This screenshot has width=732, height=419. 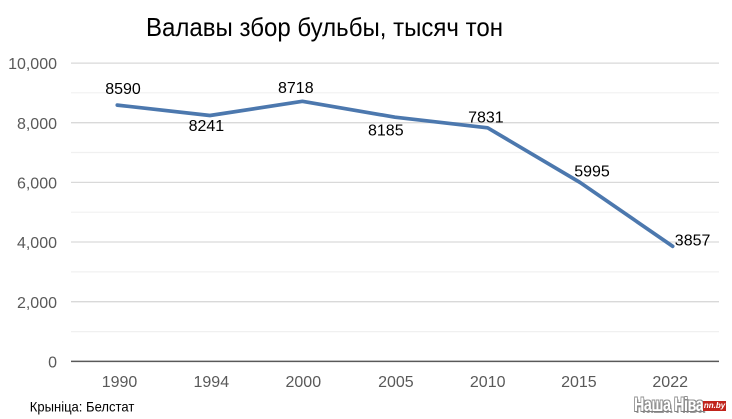 I want to click on svg-text: 2,000, so click(x=37, y=303).